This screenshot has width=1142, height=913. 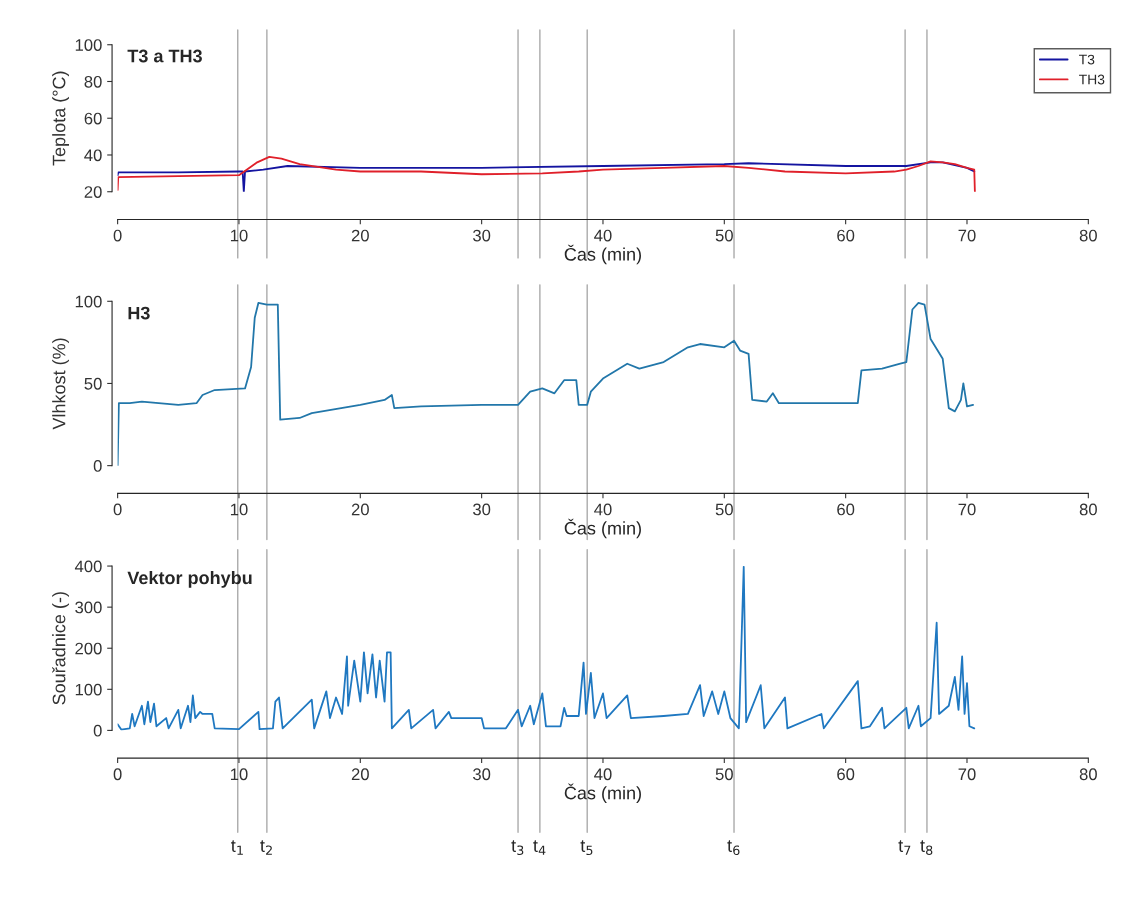 What do you see at coordinates (93, 81) in the screenshot?
I see `y-tick-label: 80` at bounding box center [93, 81].